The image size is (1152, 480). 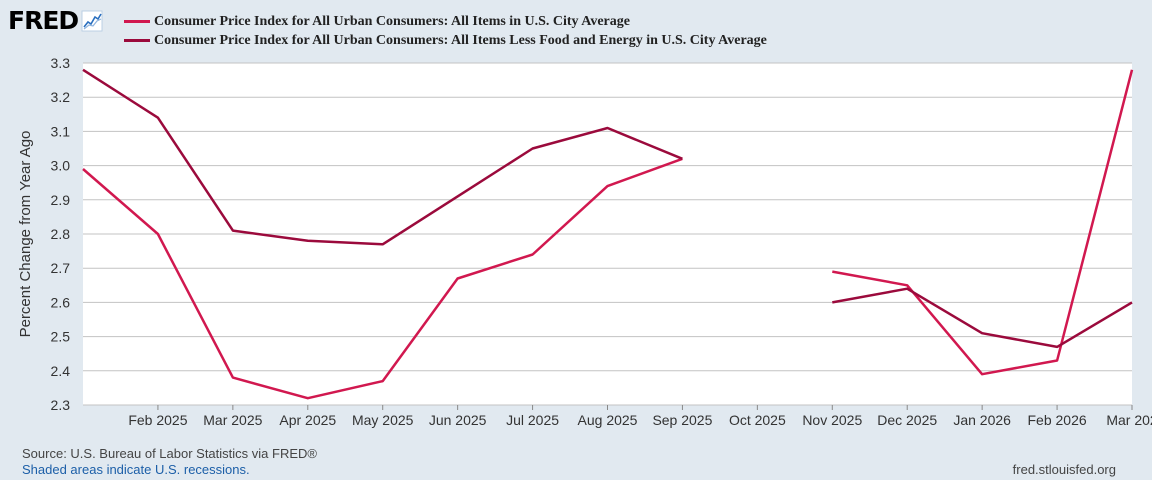 What do you see at coordinates (61, 371) in the screenshot?
I see `y-tick-label-1: 2.4` at bounding box center [61, 371].